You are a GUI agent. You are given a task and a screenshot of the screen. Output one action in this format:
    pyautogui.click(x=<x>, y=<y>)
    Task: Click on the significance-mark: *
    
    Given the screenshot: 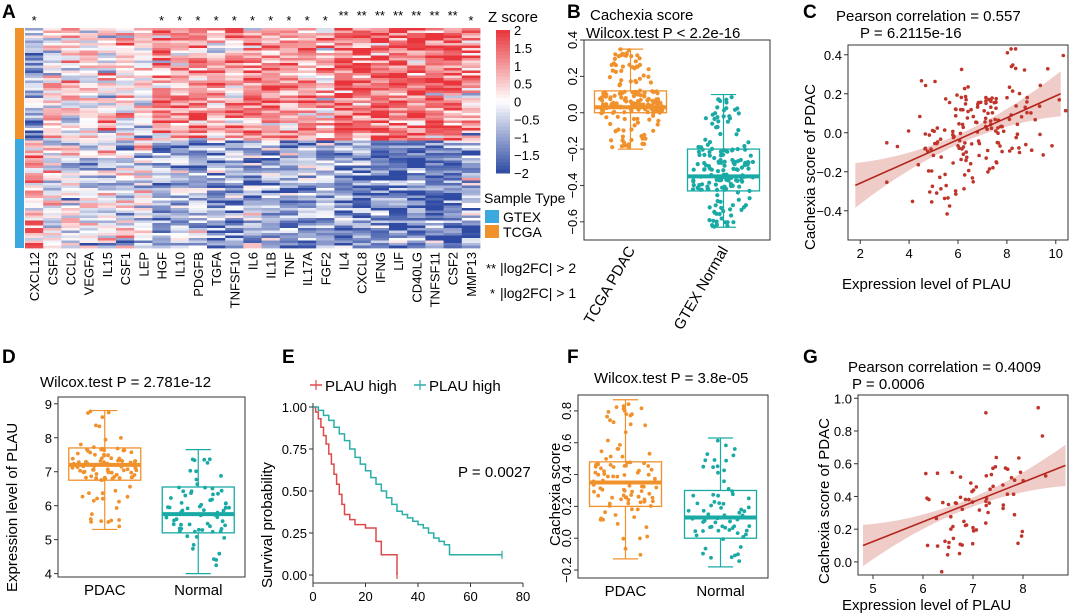 What is the action you would take?
    pyautogui.click(x=234, y=20)
    